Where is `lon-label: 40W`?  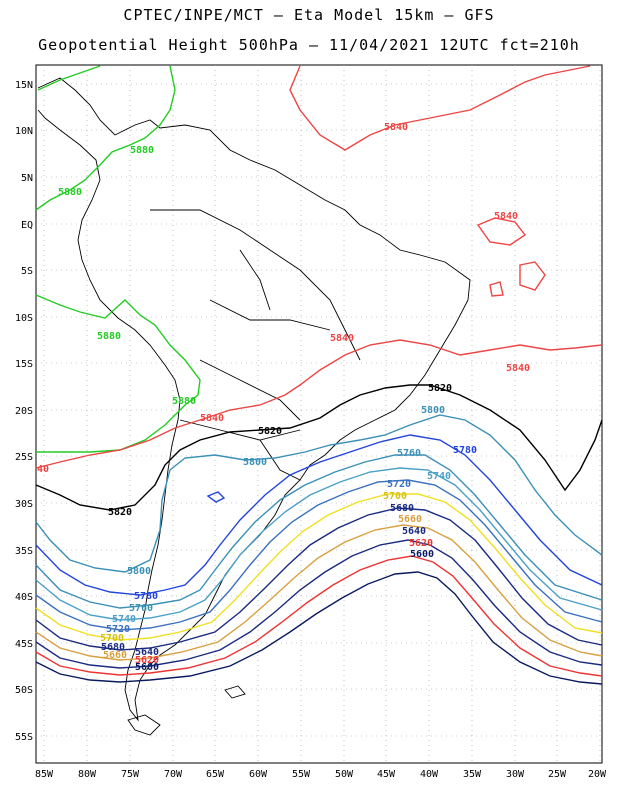 lon-label: 40W is located at coordinates (429, 774).